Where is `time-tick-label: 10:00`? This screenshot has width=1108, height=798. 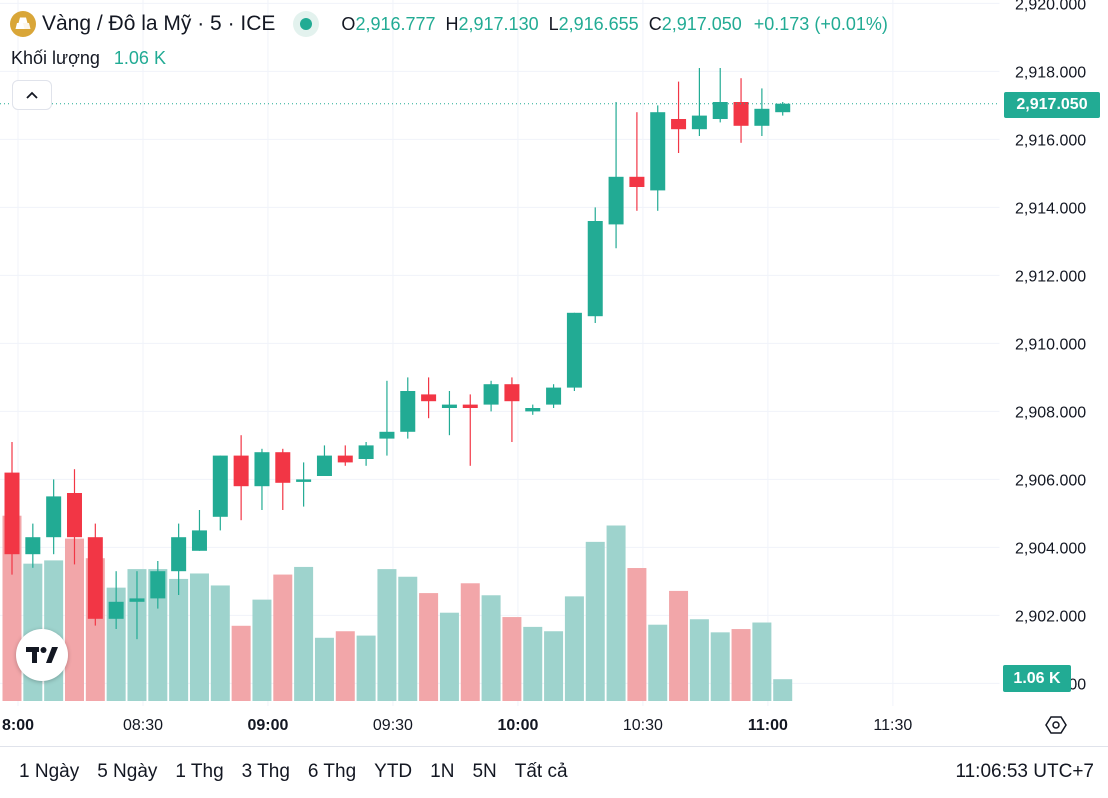 time-tick-label: 10:00 is located at coordinates (517, 725).